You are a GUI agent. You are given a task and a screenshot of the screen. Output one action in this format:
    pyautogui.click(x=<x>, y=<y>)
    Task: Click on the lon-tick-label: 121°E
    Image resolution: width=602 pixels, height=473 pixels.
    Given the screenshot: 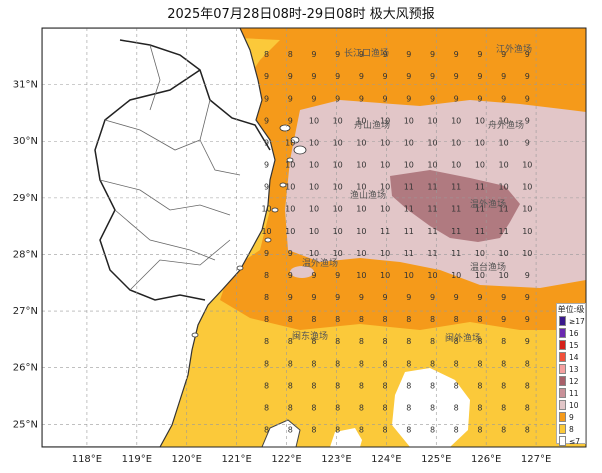 What is the action you would take?
    pyautogui.click(x=236, y=459)
    